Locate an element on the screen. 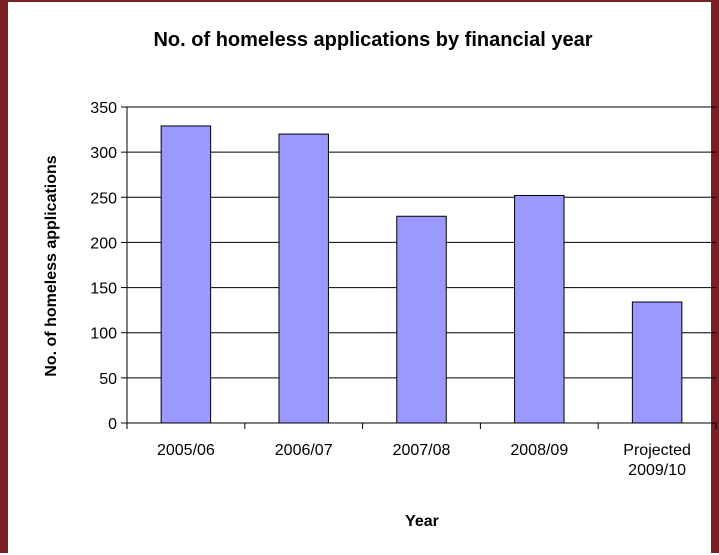 The height and width of the screenshot is (555, 719). y-tick-label: 100 is located at coordinates (103, 334).